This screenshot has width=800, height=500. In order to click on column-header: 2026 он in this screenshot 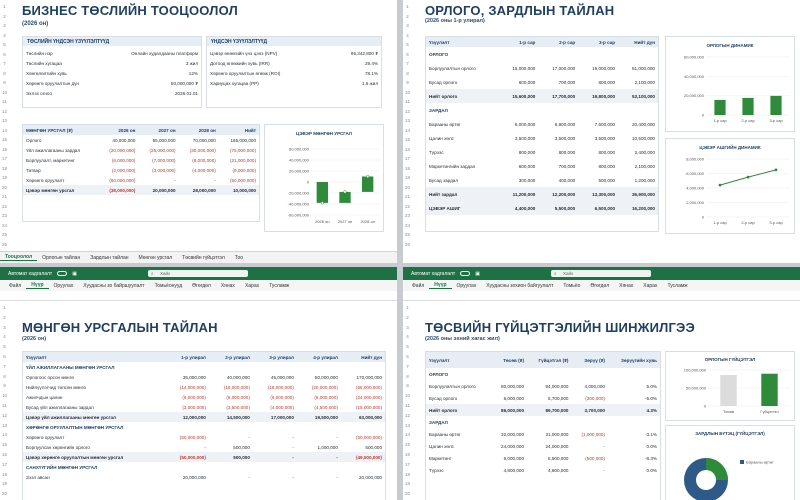, I will do `click(118, 130)`.